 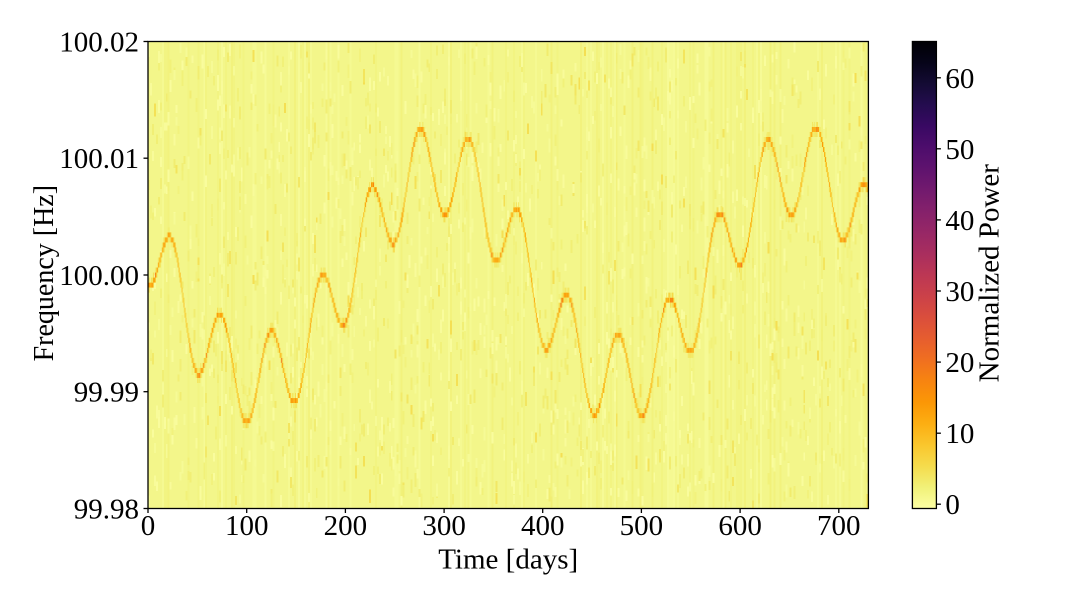 I want to click on svg-text: 100, so click(x=247, y=526).